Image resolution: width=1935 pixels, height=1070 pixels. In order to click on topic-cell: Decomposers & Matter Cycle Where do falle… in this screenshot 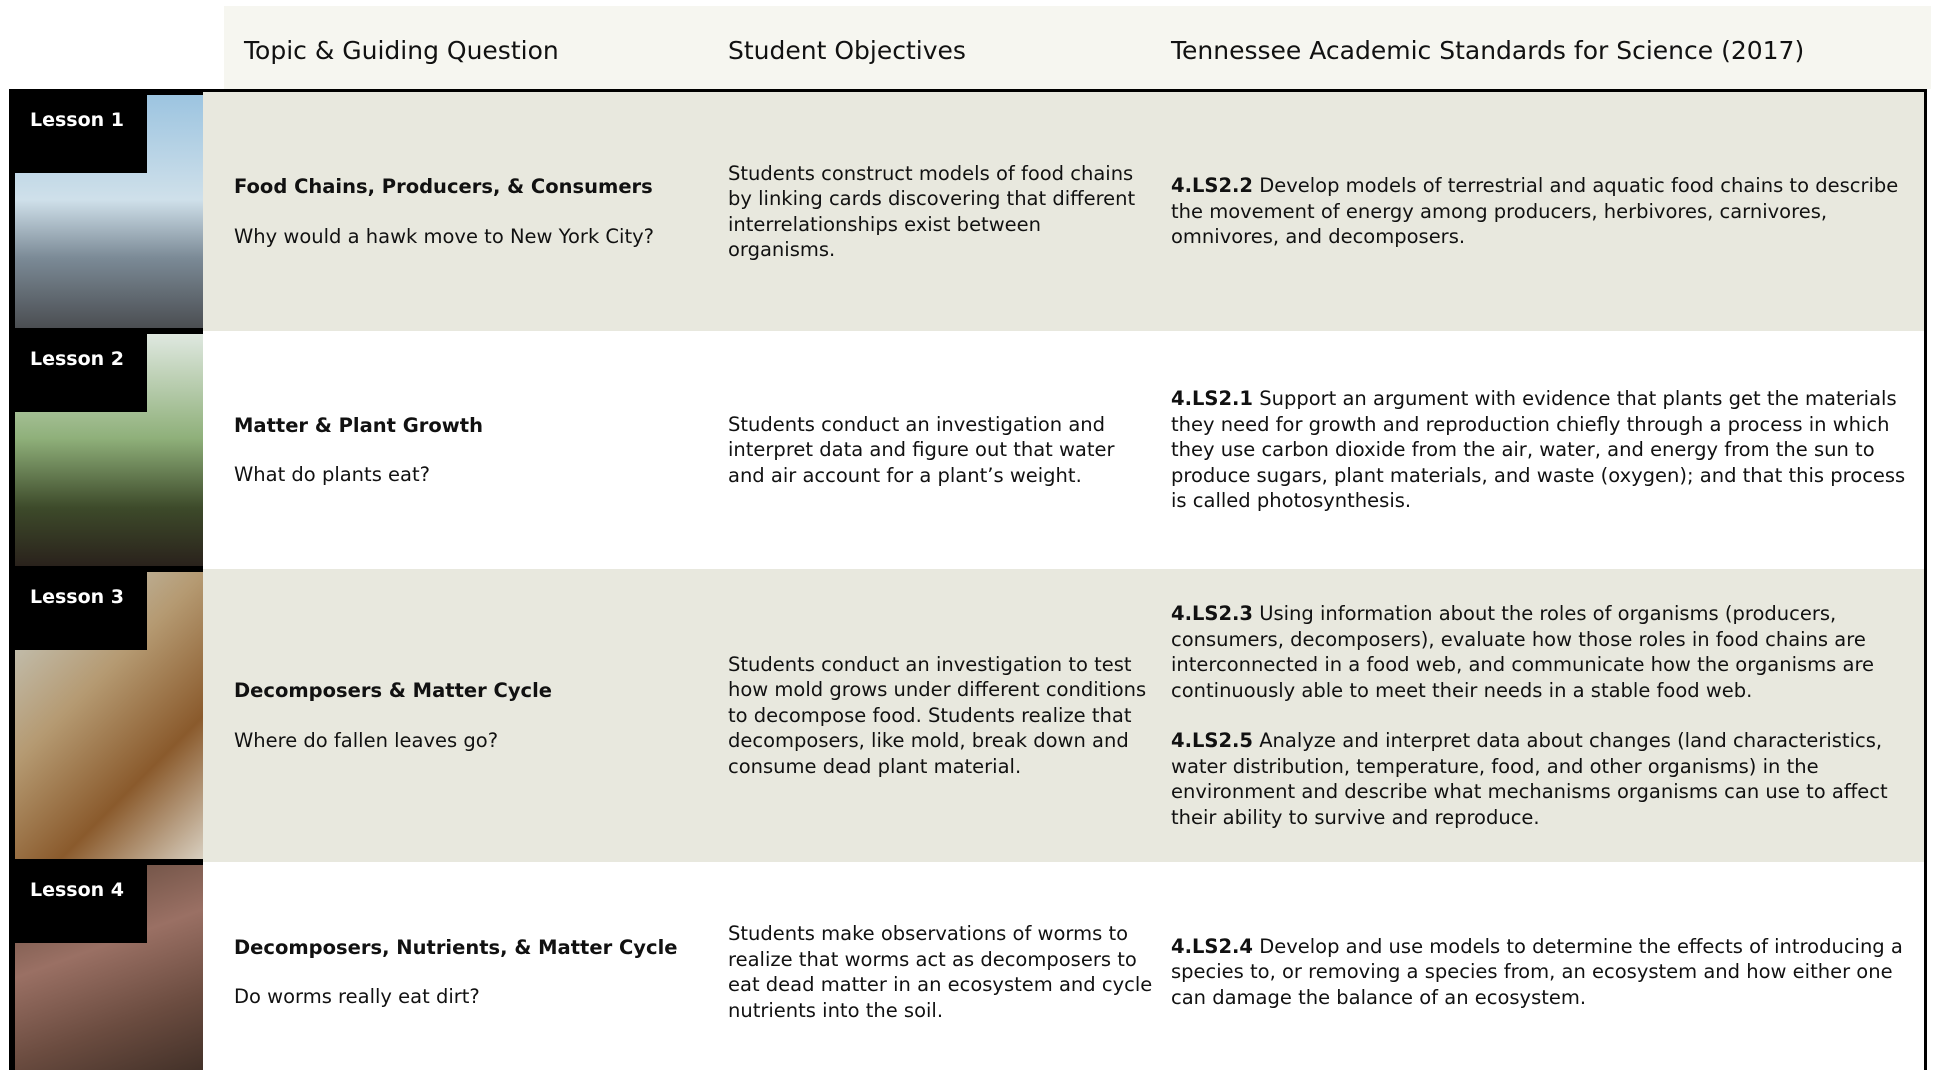, I will do `click(469, 715)`.